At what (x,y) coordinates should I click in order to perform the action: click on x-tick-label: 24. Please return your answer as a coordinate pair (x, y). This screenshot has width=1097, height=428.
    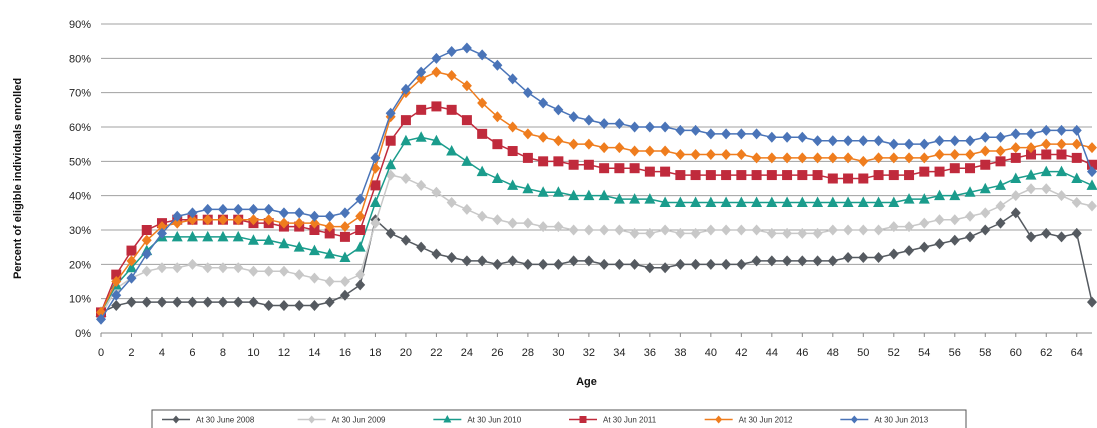
    Looking at the image, I should click on (467, 353).